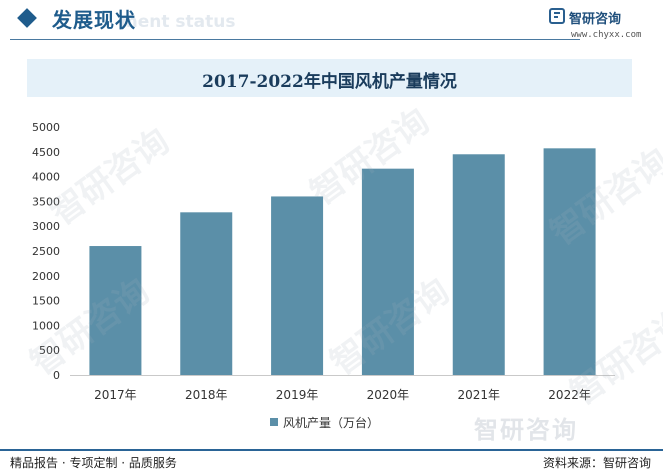 Image resolution: width=663 pixels, height=473 pixels. Describe the element at coordinates (56, 375) in the screenshot. I see `y-tick-label: 0` at that location.